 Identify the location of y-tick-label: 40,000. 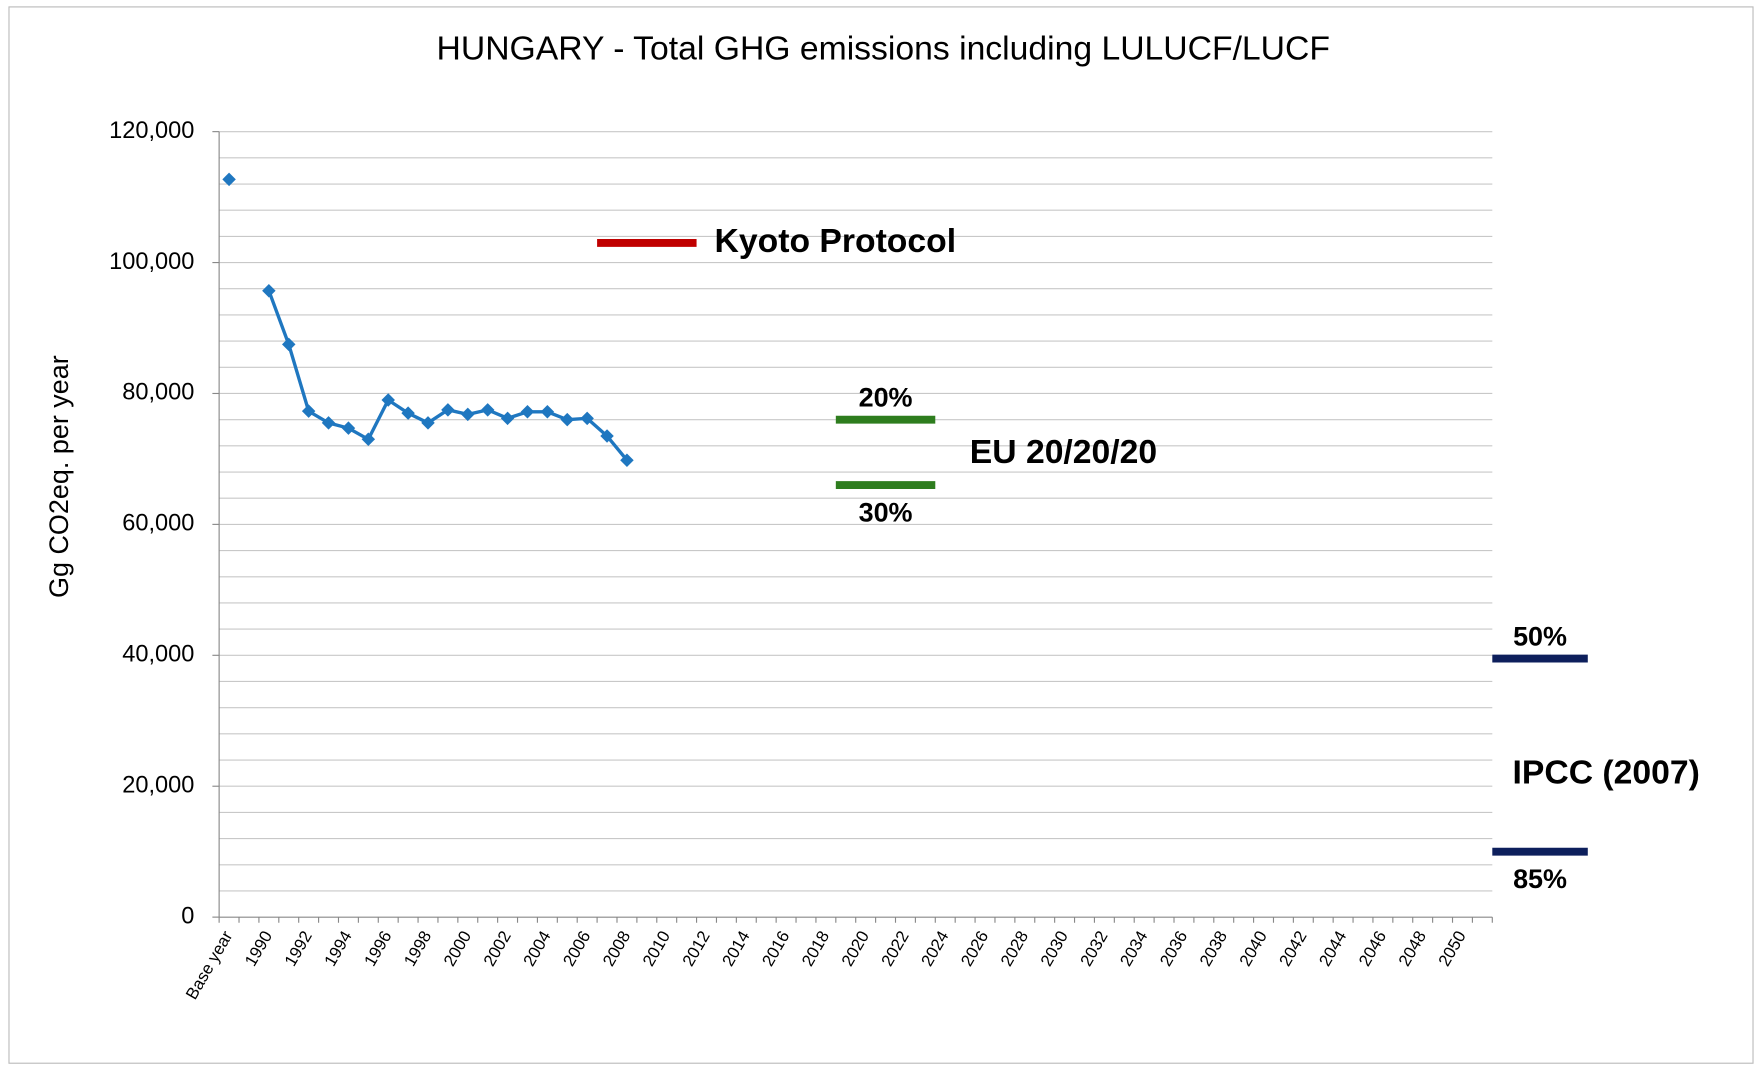
(158, 654).